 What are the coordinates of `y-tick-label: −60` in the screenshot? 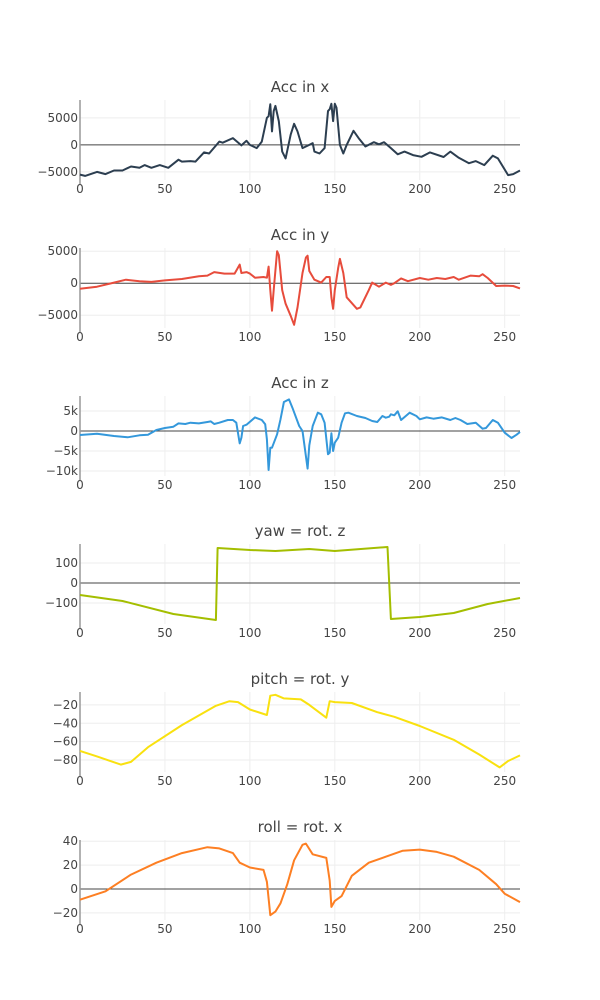 It's located at (65, 742).